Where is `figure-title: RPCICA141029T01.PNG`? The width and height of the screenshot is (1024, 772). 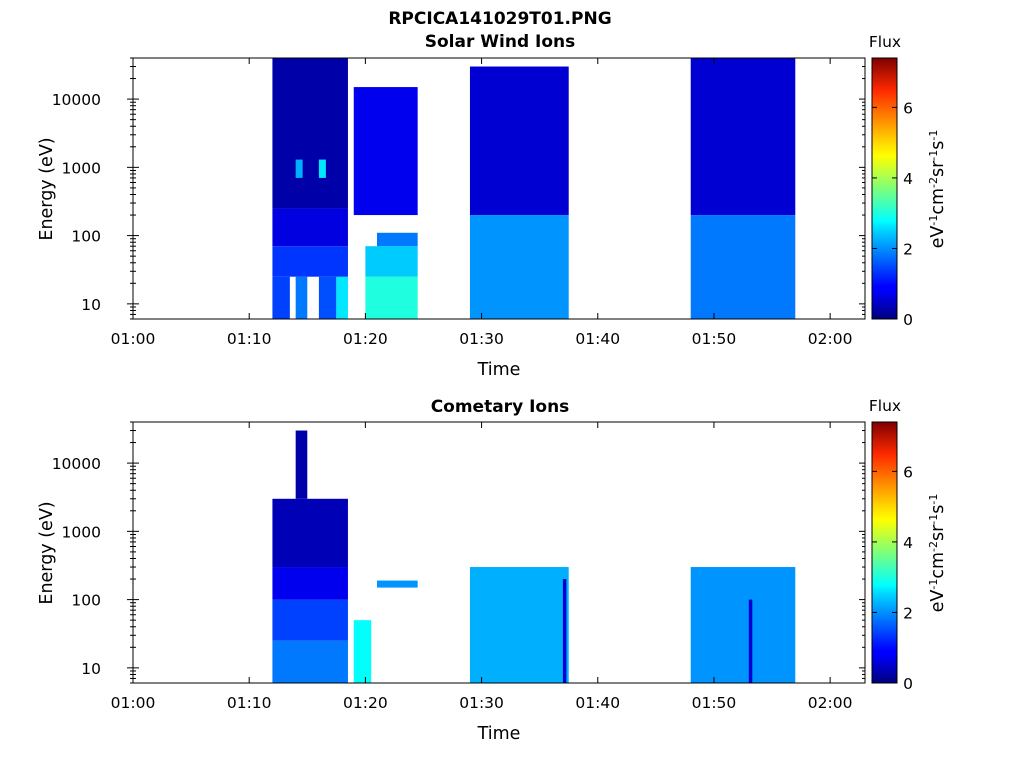
figure-title: RPCICA141029T01.PNG is located at coordinates (499, 19).